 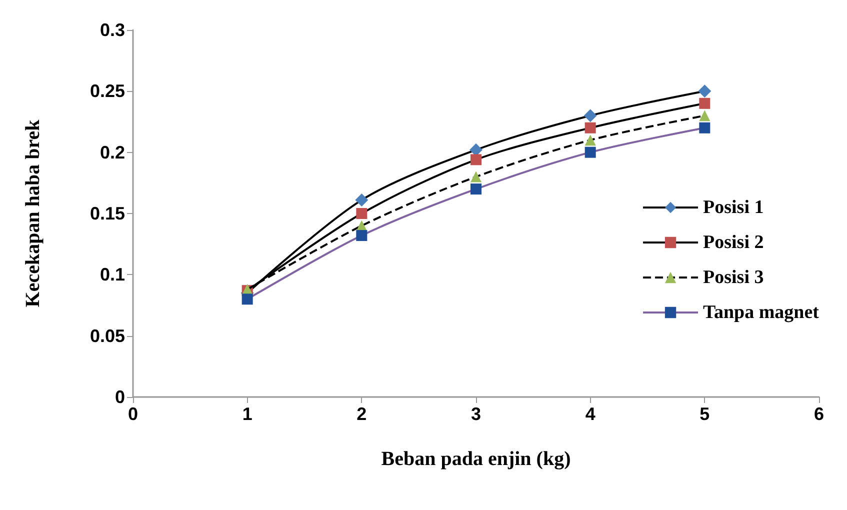 I want to click on y-tick-label: 0.05, so click(x=107, y=336).